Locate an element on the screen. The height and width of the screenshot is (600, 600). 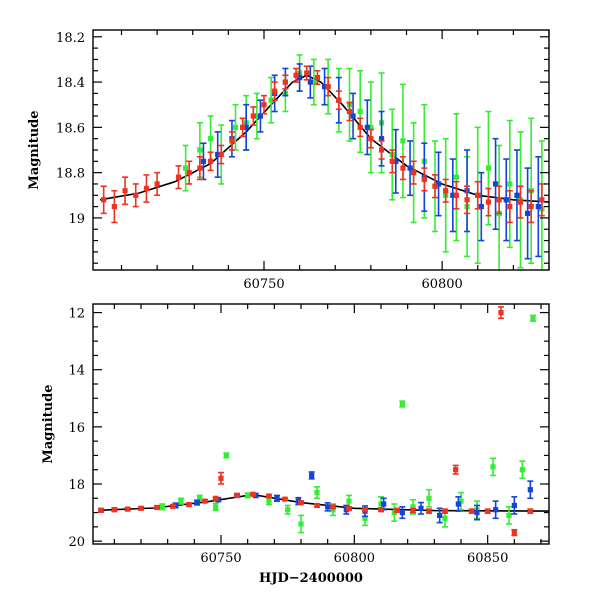
x-tick-label: 60850 is located at coordinates (487, 558).